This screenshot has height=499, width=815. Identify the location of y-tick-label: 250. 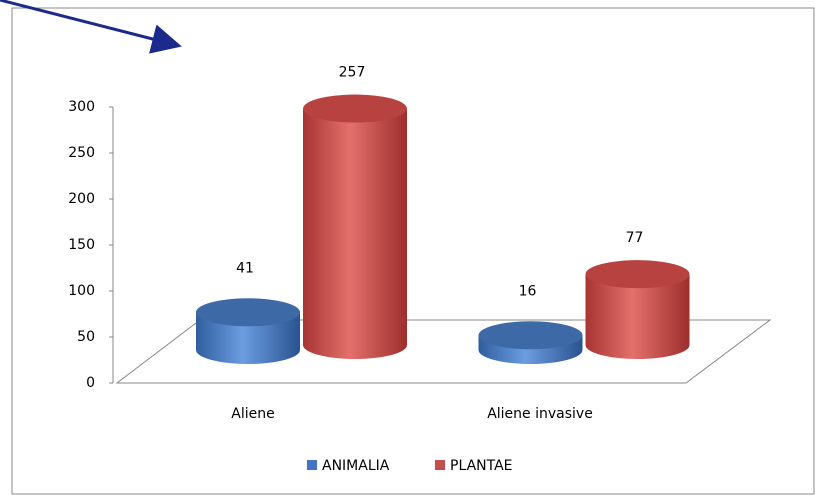
(81, 153).